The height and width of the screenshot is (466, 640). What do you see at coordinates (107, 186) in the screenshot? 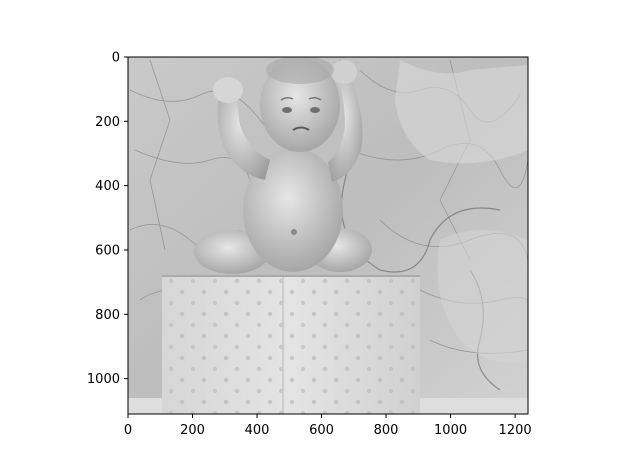
I see `y-tick-label: 400` at bounding box center [107, 186].